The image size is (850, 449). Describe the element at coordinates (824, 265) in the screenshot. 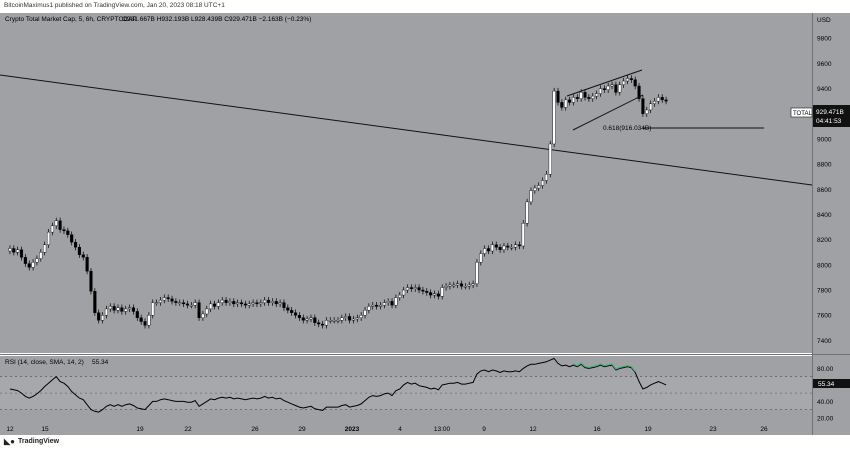

I see `price-tick-label: 8000` at that location.